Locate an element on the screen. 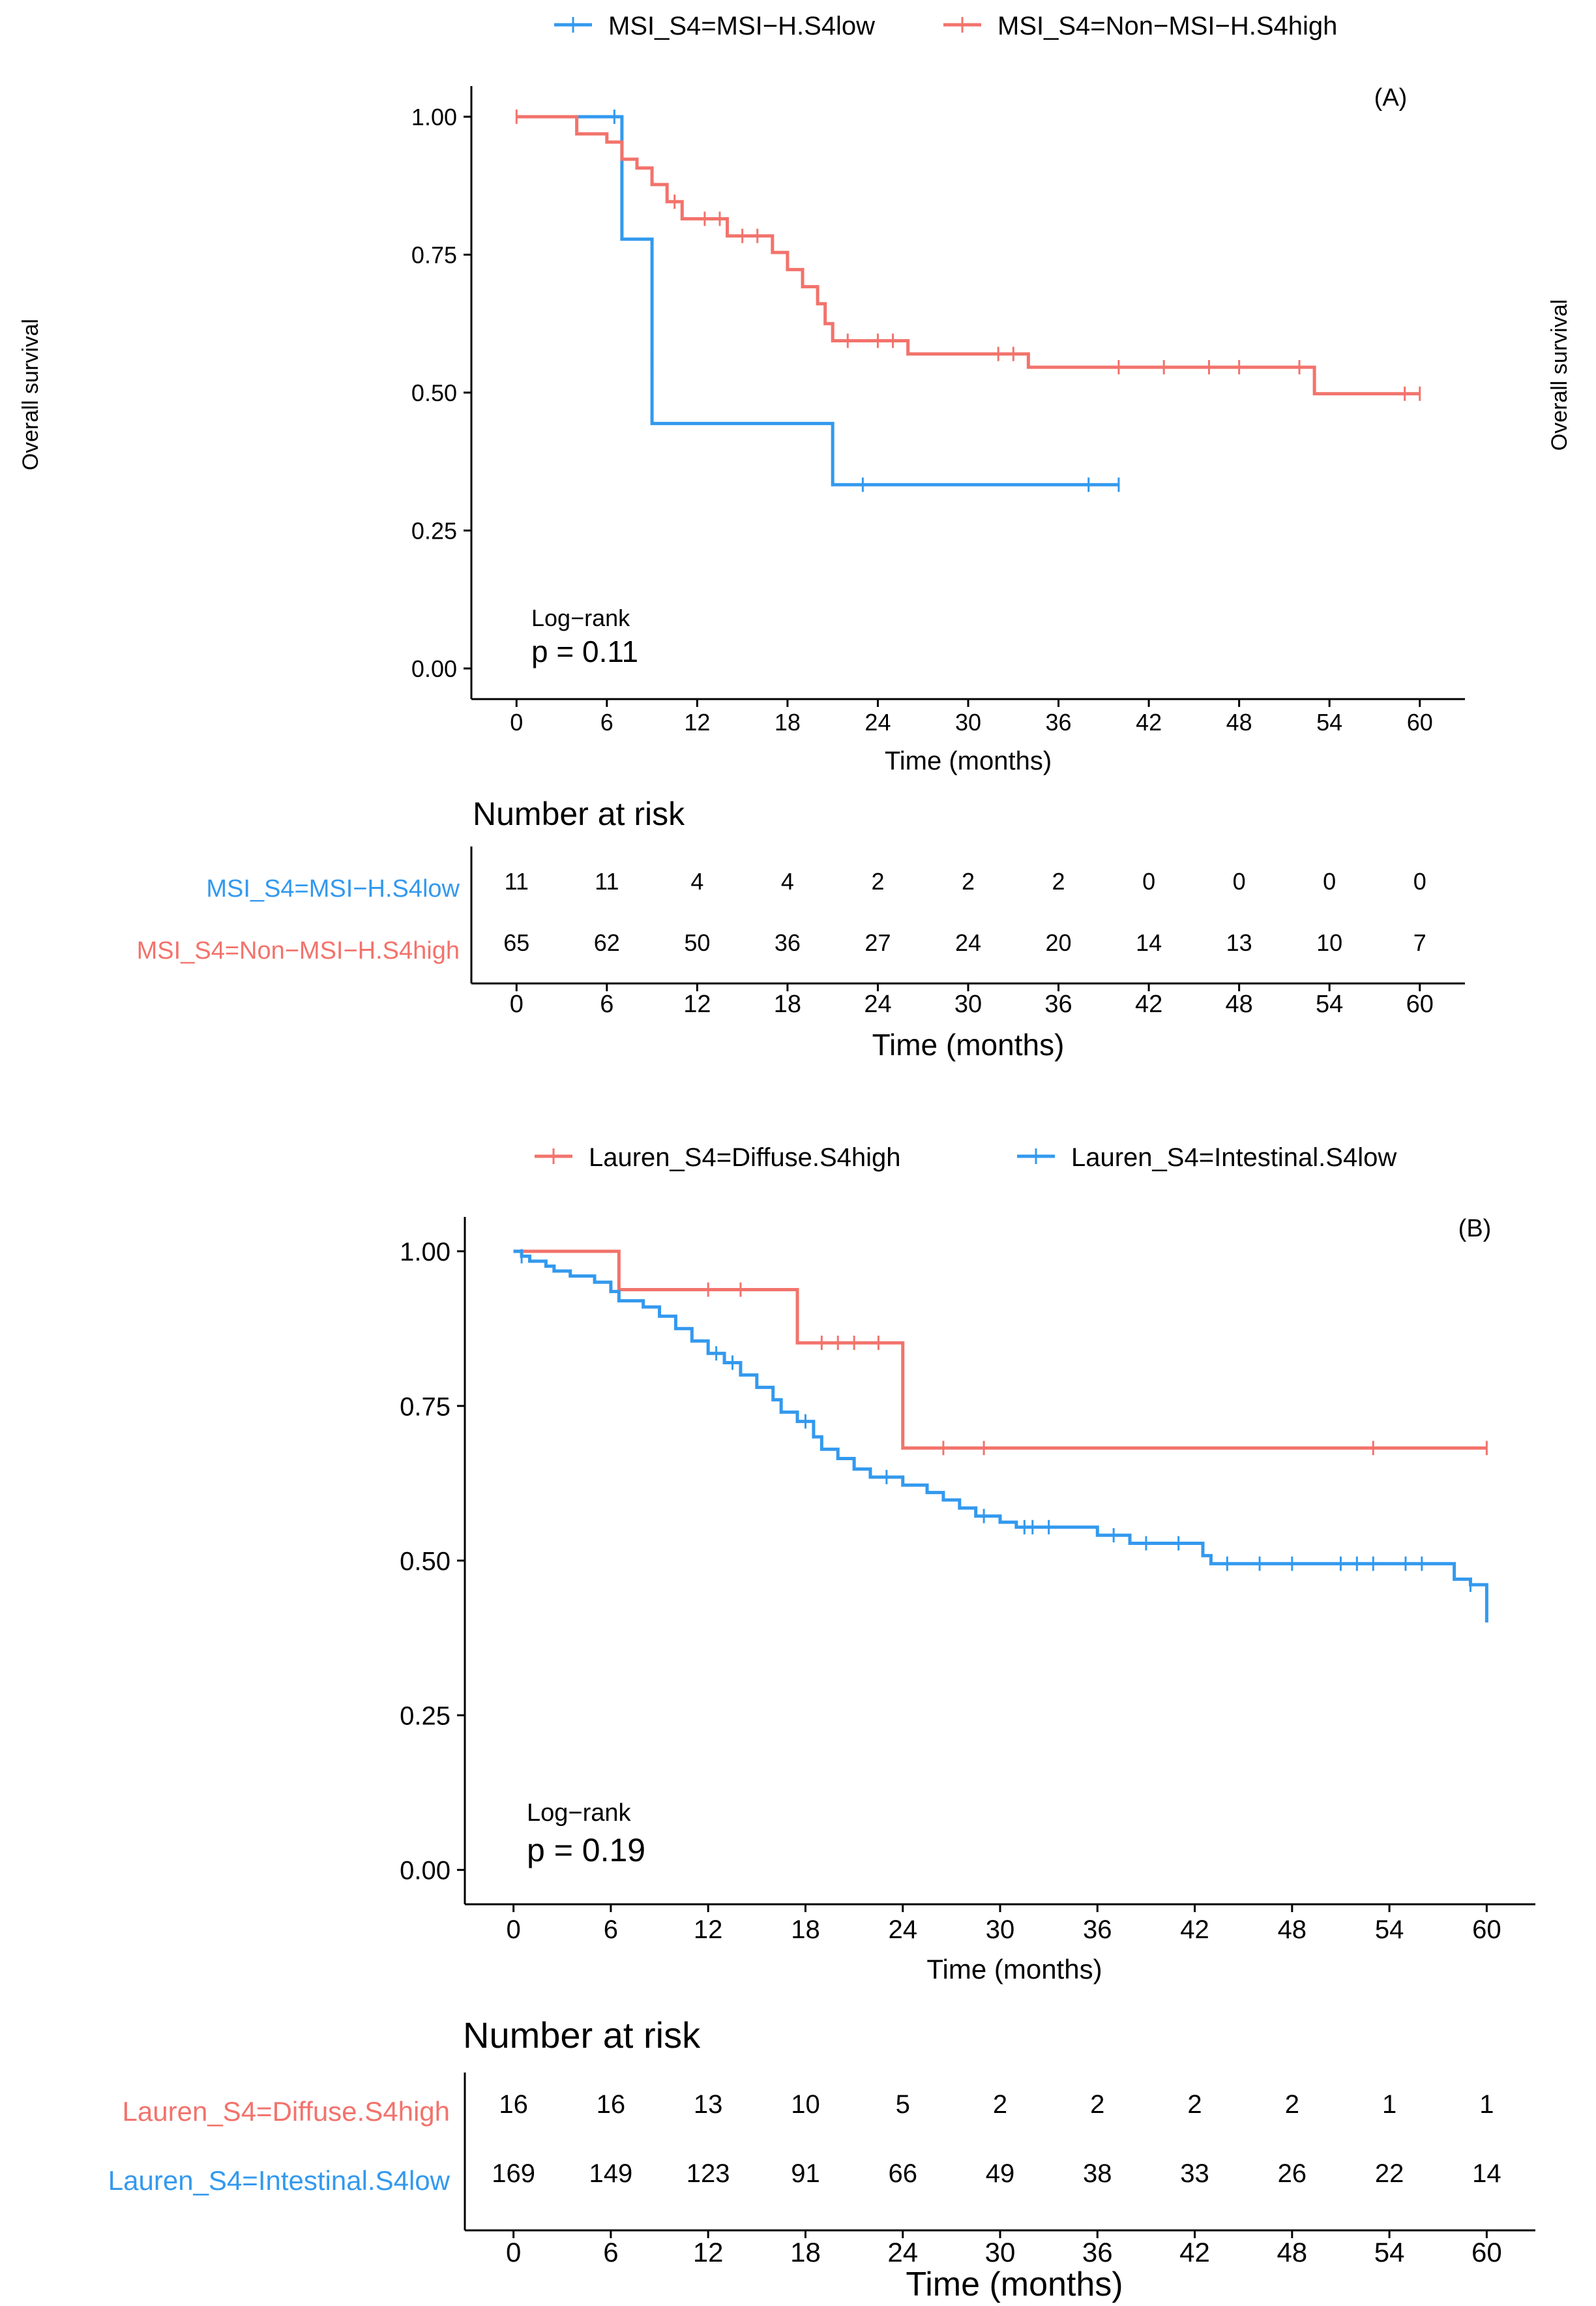  risk-value: 20 is located at coordinates (1059, 943).